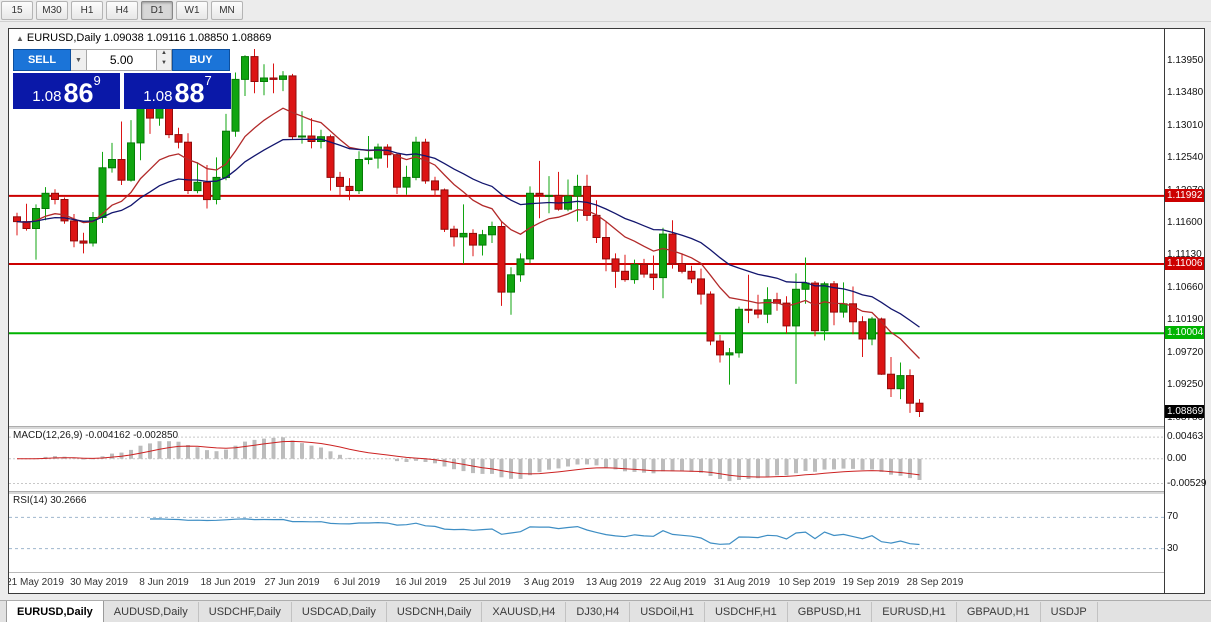 The height and width of the screenshot is (622, 1211). I want to click on hline-price-tag: 1.11992, so click(1184, 195).